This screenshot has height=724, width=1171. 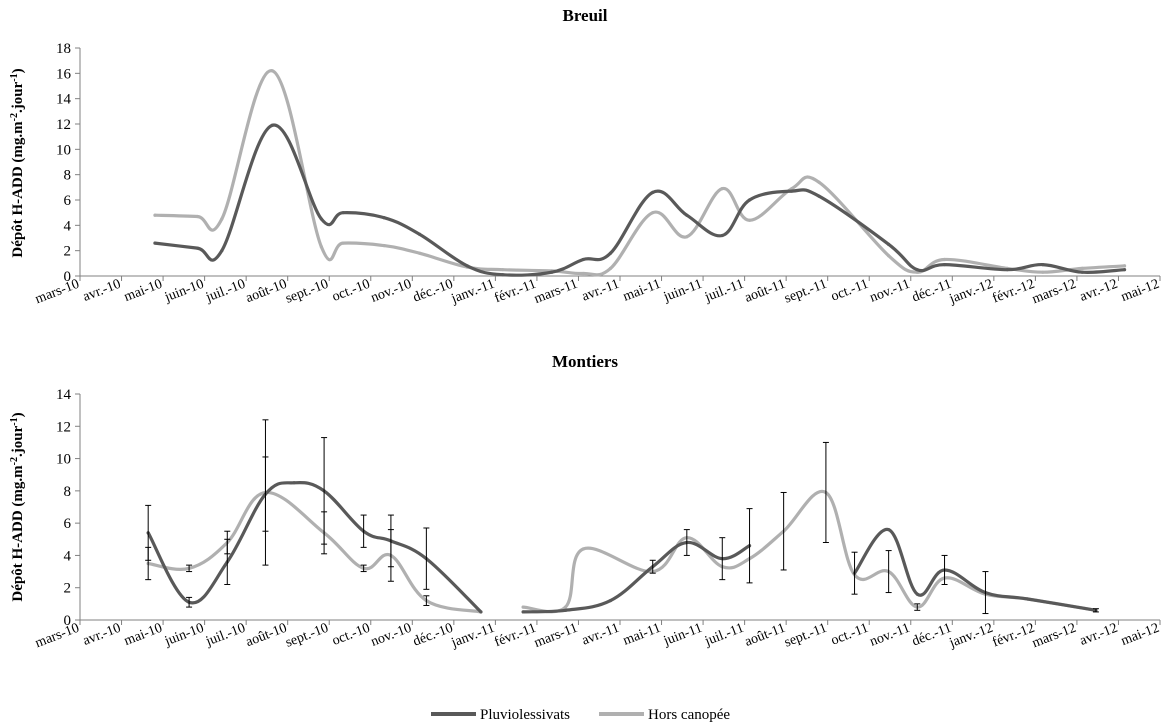 I want to click on y-tick-label: 2, so click(x=68, y=252).